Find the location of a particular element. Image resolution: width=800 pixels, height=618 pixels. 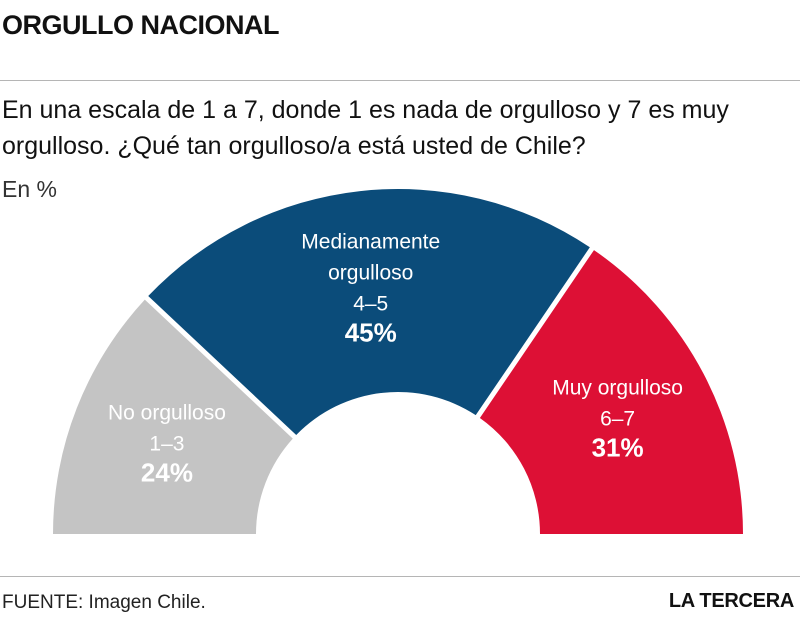

chart-header-title: ORGULLO NACIONAL is located at coordinates (140, 25).